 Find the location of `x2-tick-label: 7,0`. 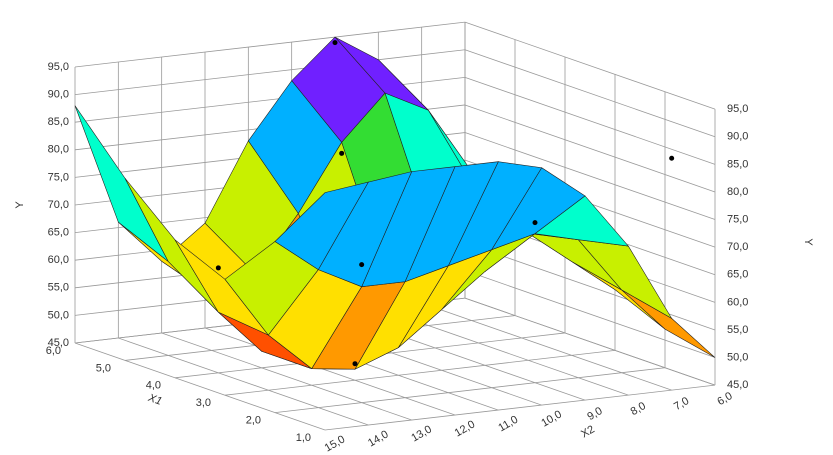

x2-tick-label: 7,0 is located at coordinates (681, 404).